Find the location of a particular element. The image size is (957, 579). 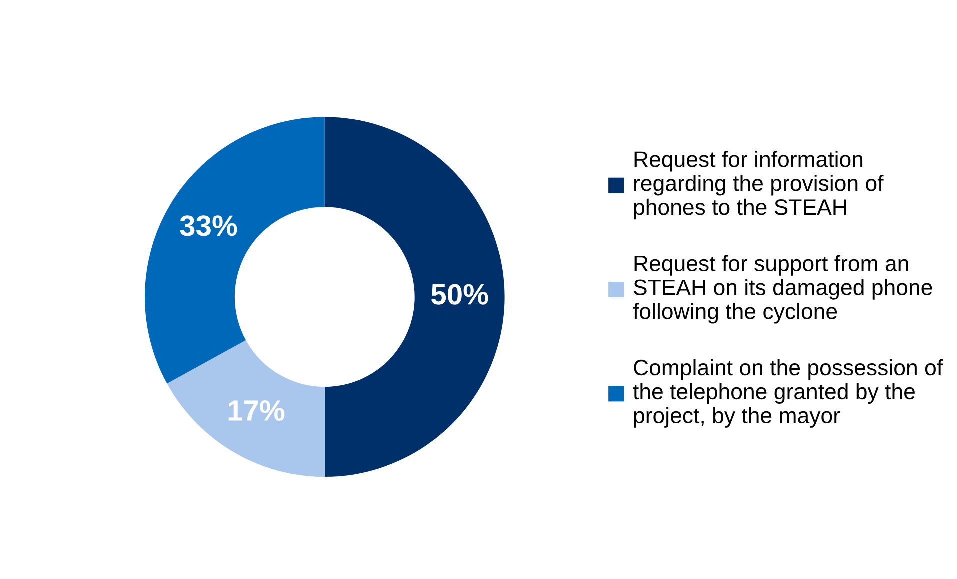

data-label: 17% is located at coordinates (256, 410).